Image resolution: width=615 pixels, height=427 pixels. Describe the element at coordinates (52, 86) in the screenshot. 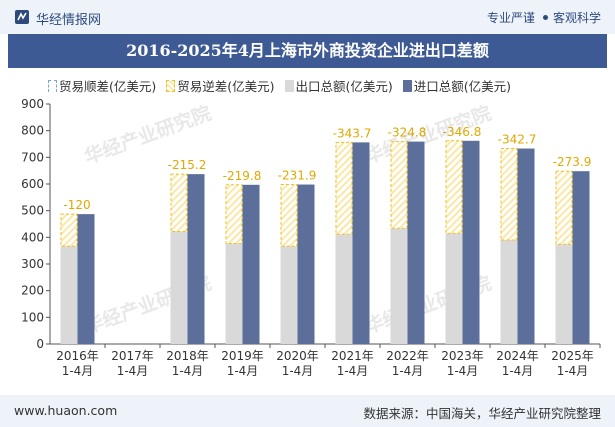

I see `legend-swatch-surplus` at that location.